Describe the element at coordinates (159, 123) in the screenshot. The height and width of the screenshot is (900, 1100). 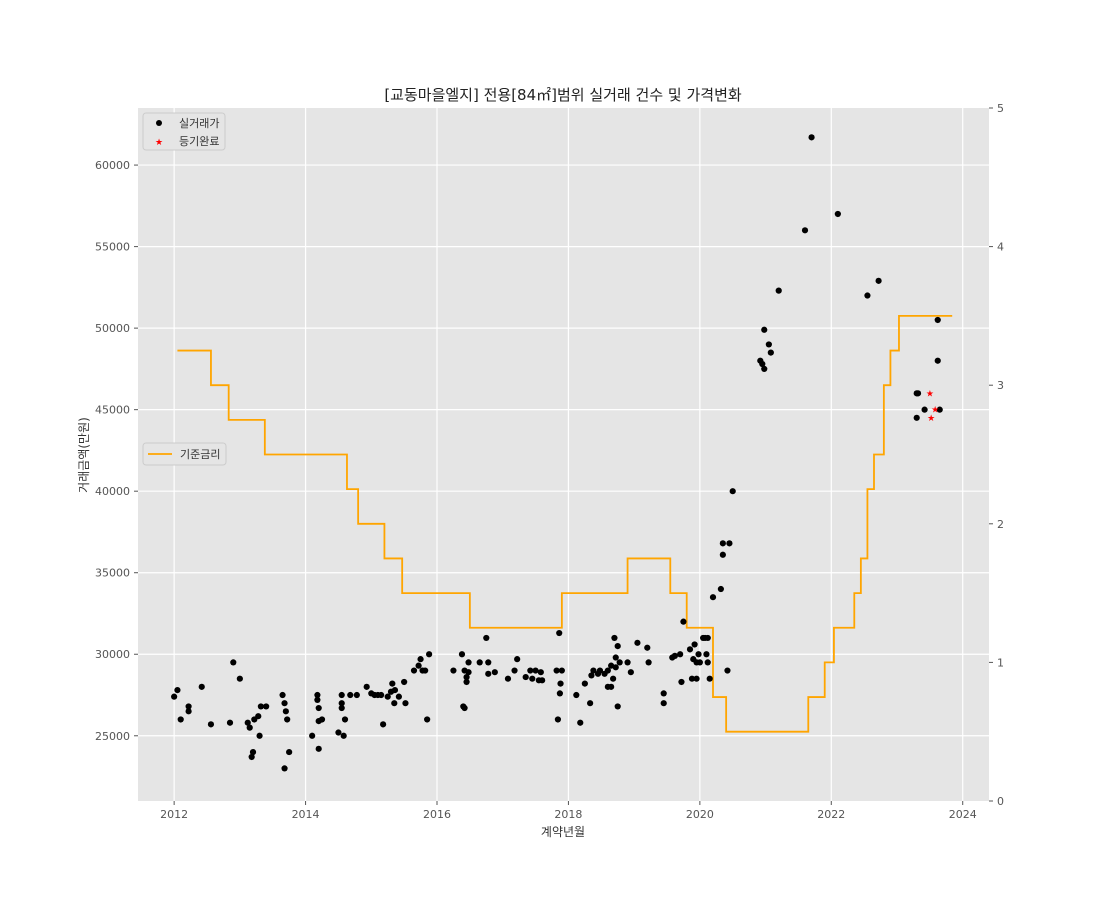
I see `legend-trade-marker` at that location.